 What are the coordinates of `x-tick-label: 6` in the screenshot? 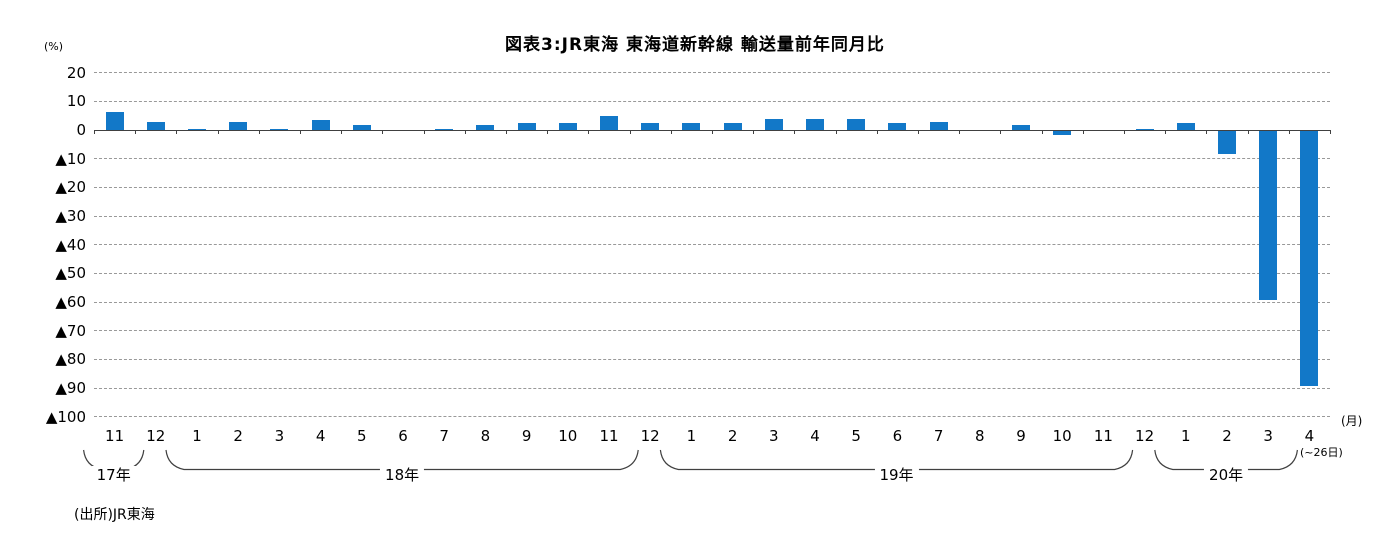 It's located at (897, 436).